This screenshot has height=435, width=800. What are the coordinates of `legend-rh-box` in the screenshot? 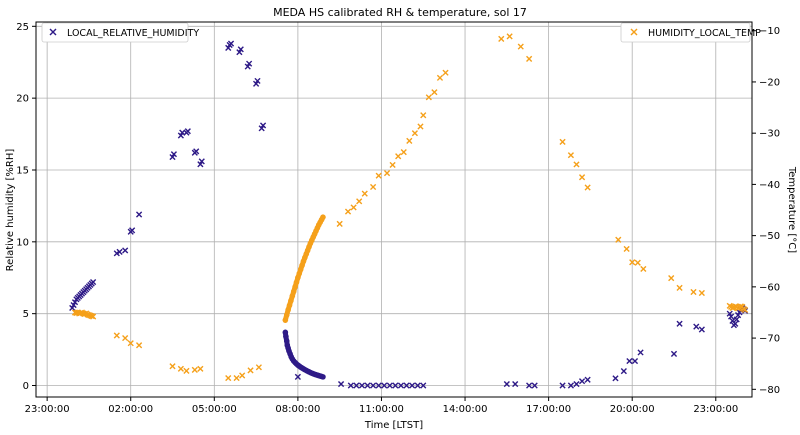 It's located at (115, 32).